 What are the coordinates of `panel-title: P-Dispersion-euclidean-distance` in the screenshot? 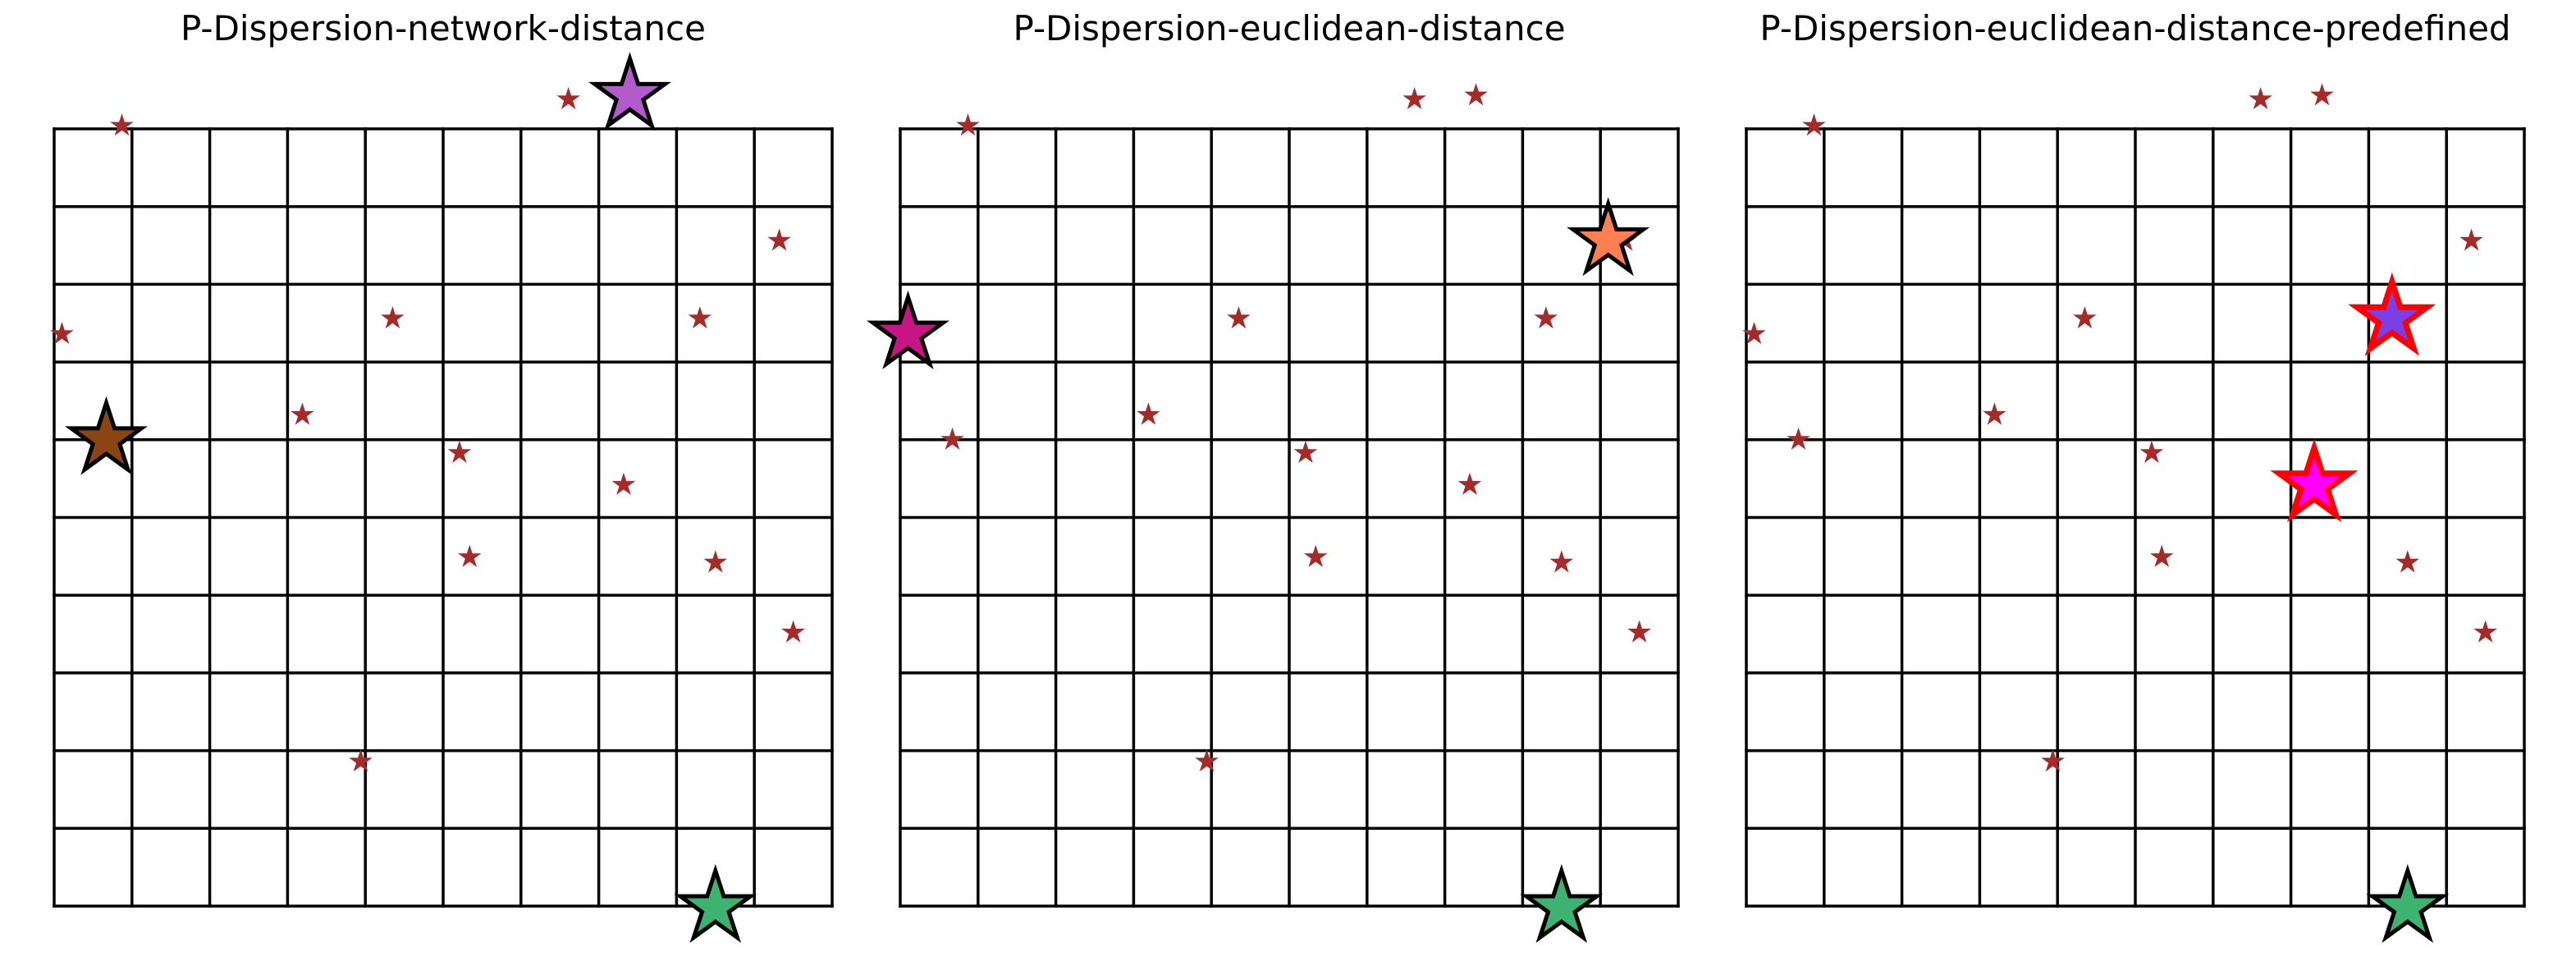 It's located at (1289, 28).